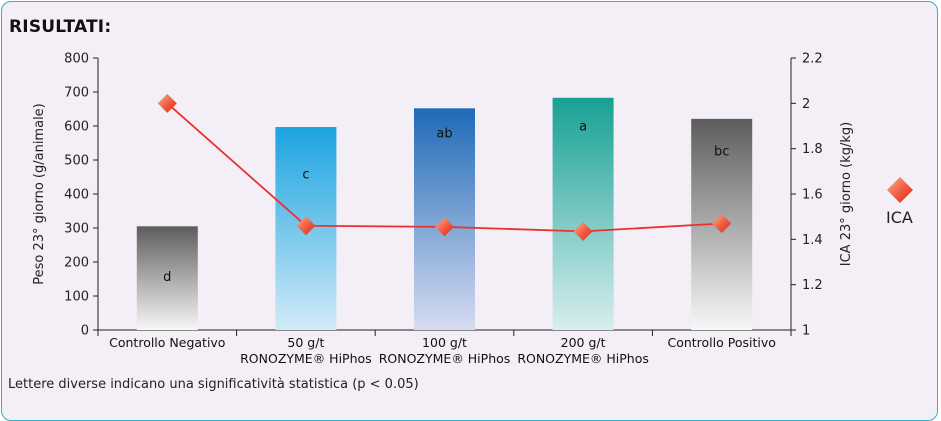  I want to click on bar-label: c, so click(305, 175).